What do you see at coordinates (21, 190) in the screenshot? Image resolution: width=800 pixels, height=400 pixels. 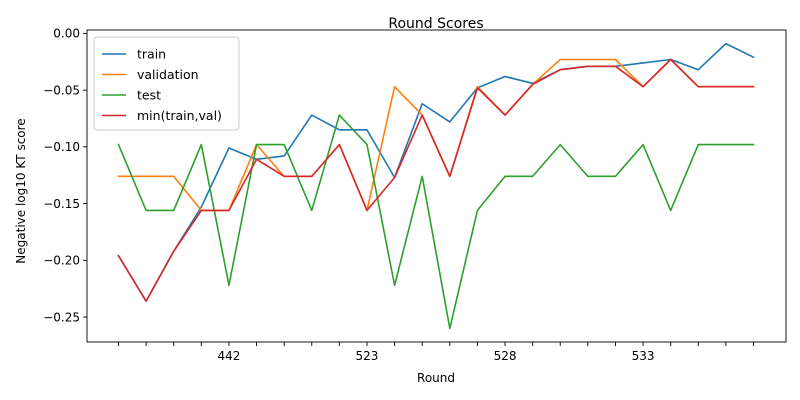 I see `y-axis-title: Negative log10 KT score` at bounding box center [21, 190].